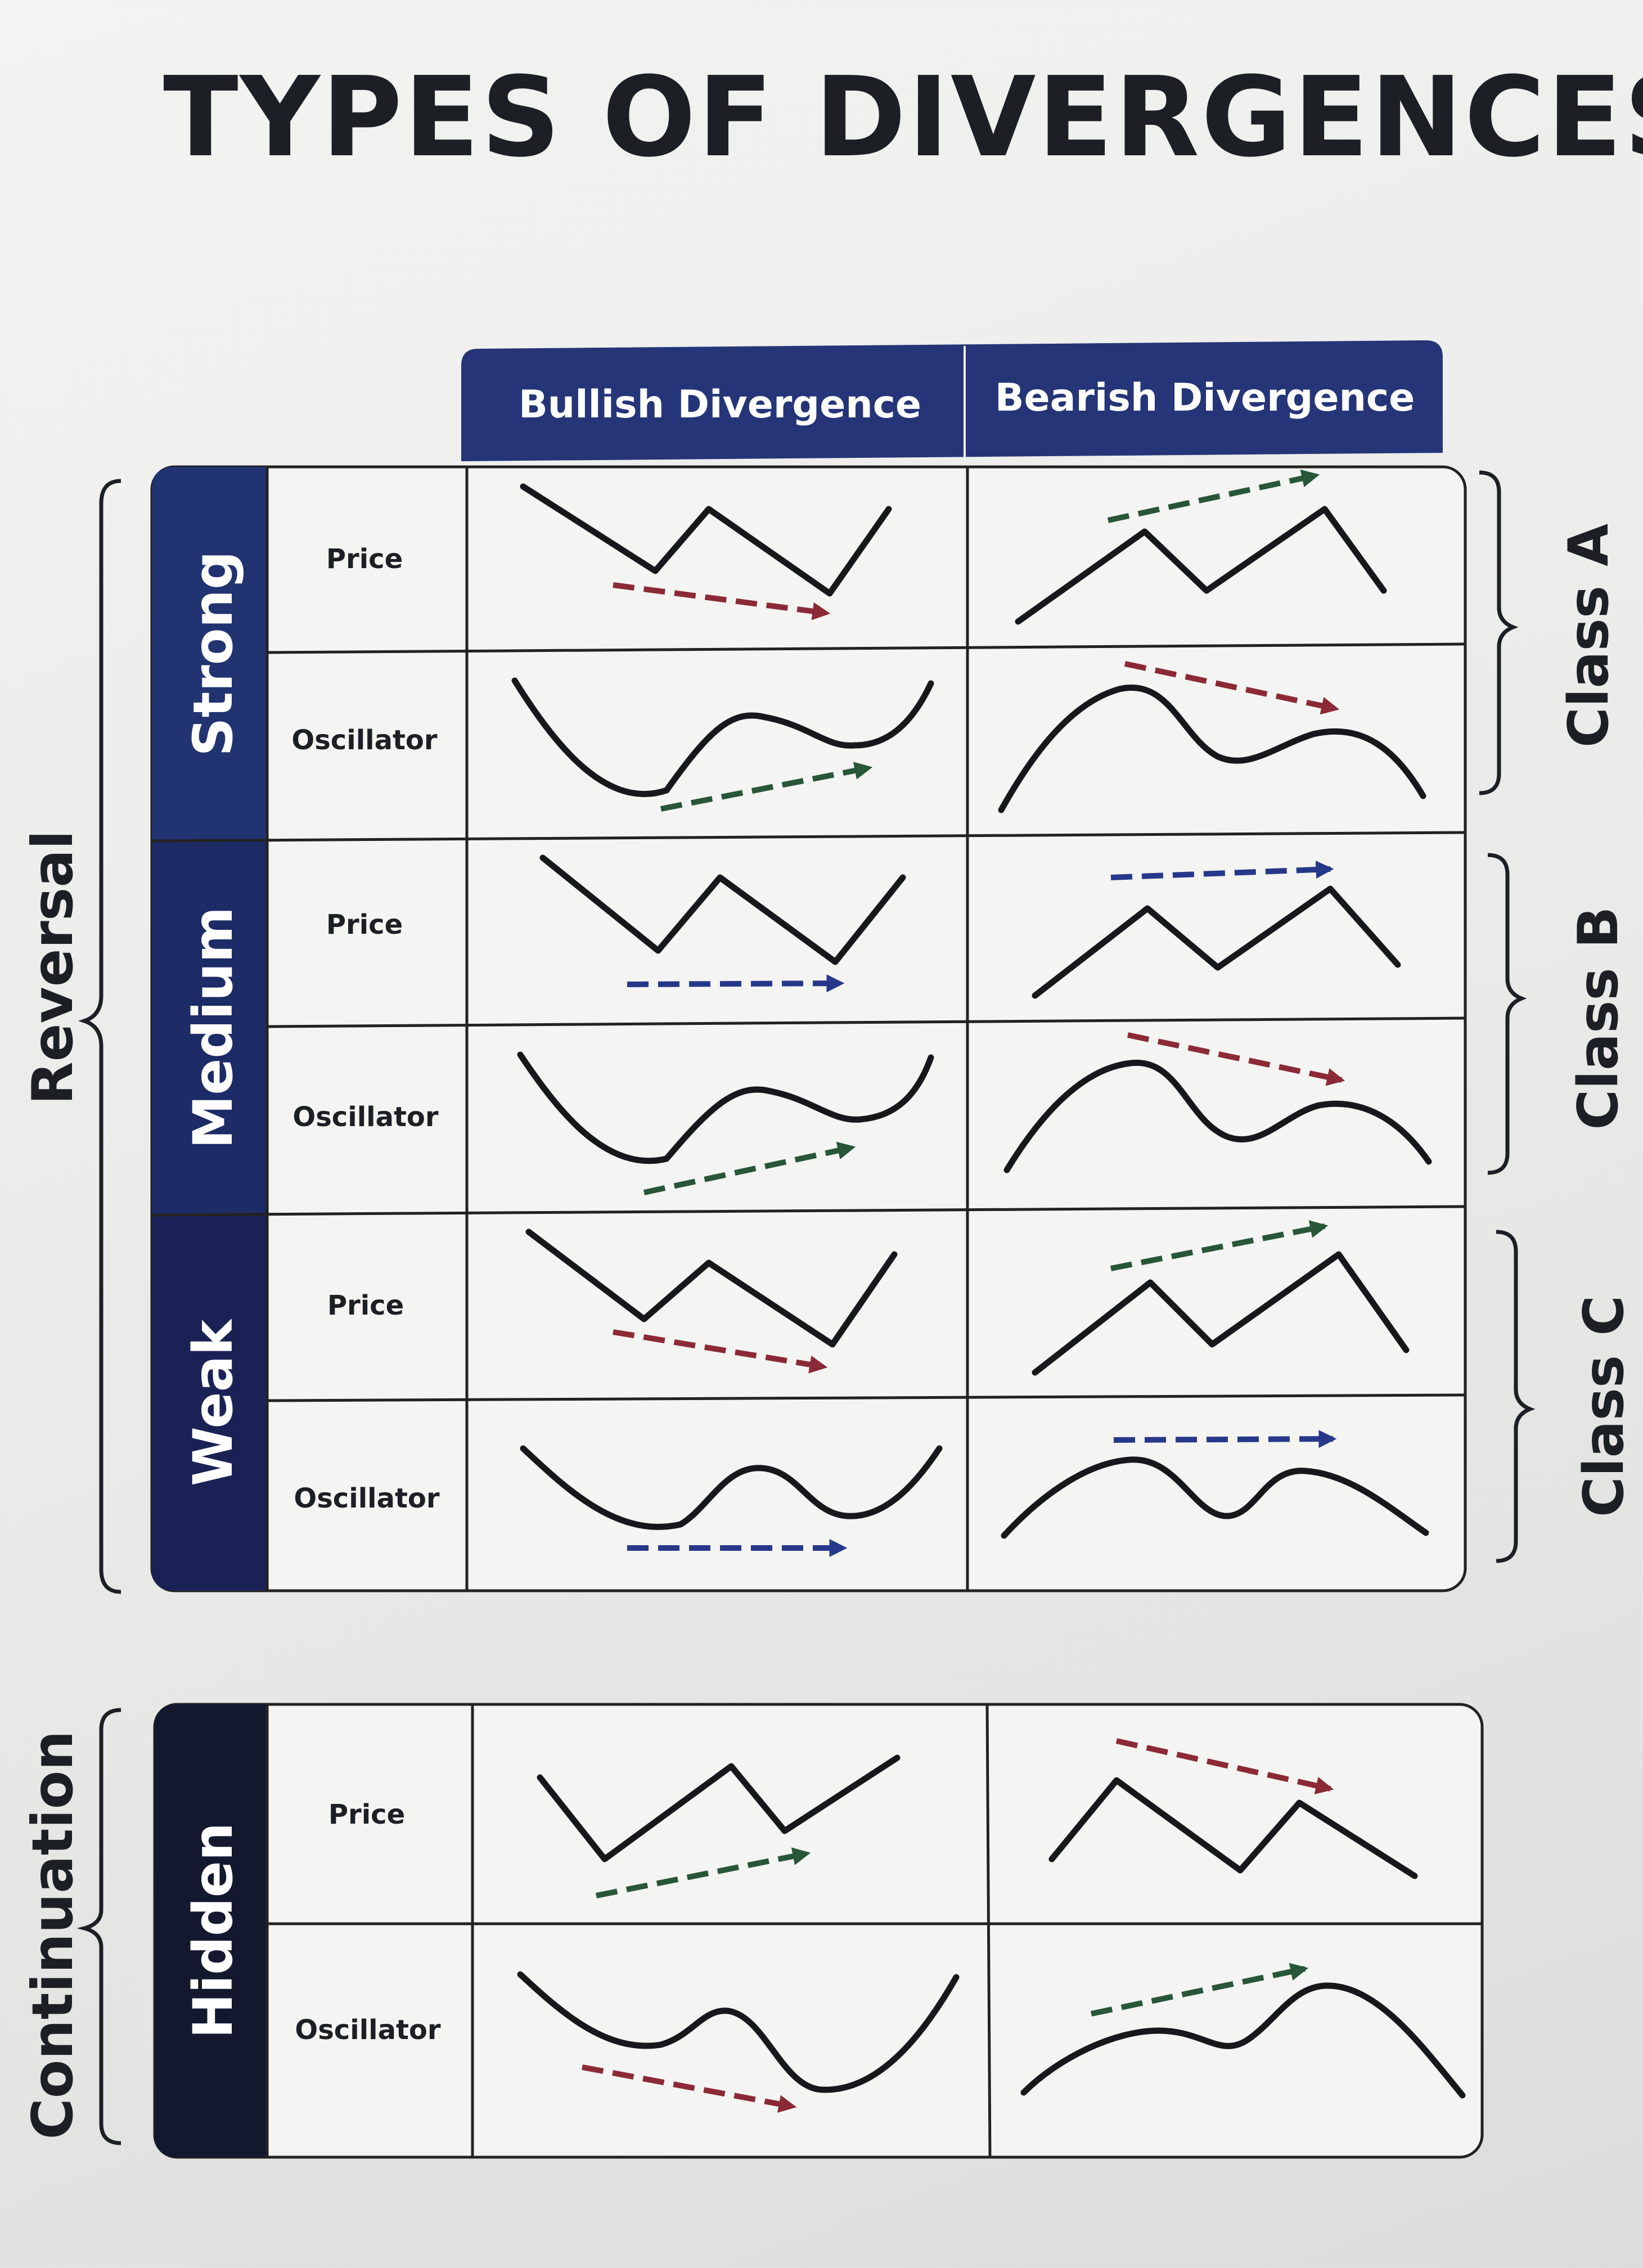 The height and width of the screenshot is (2268, 1643). I want to click on class-label-a: Class A, so click(1589, 636).